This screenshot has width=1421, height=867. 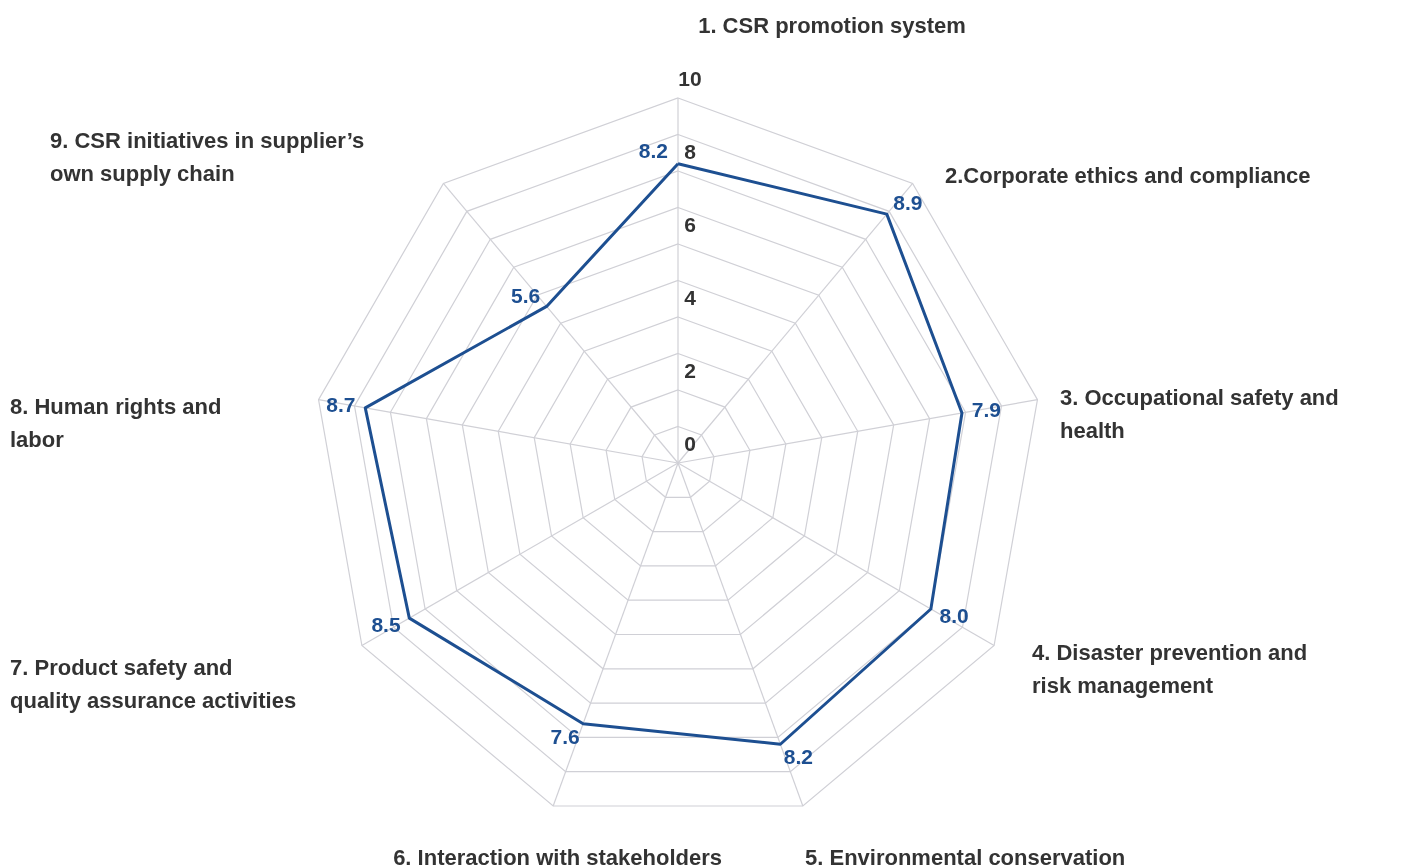 What do you see at coordinates (965, 856) in the screenshot?
I see `spoke-label: 5. Environmental conservation` at bounding box center [965, 856].